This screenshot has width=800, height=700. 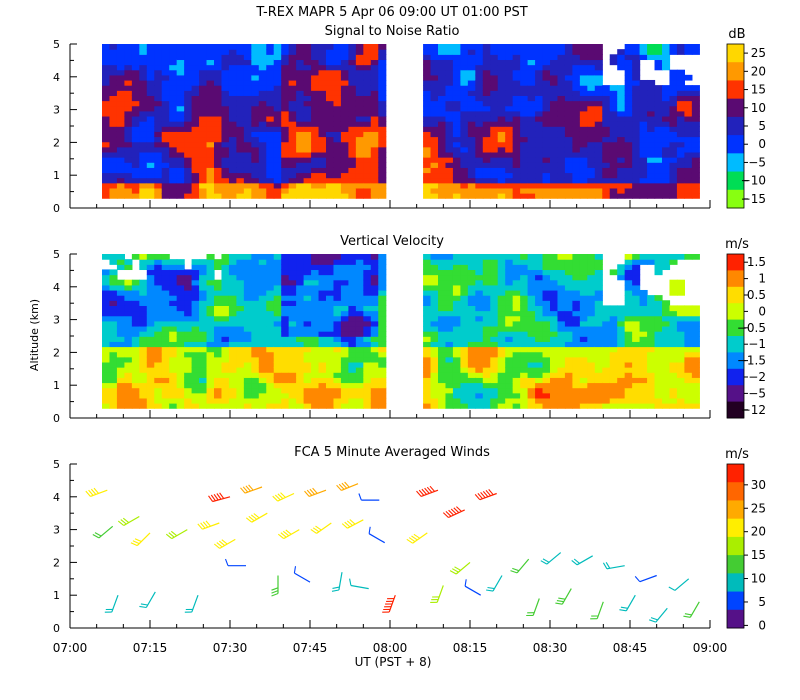 I want to click on x-axis-label: UT (PST + 8), so click(x=393, y=662).